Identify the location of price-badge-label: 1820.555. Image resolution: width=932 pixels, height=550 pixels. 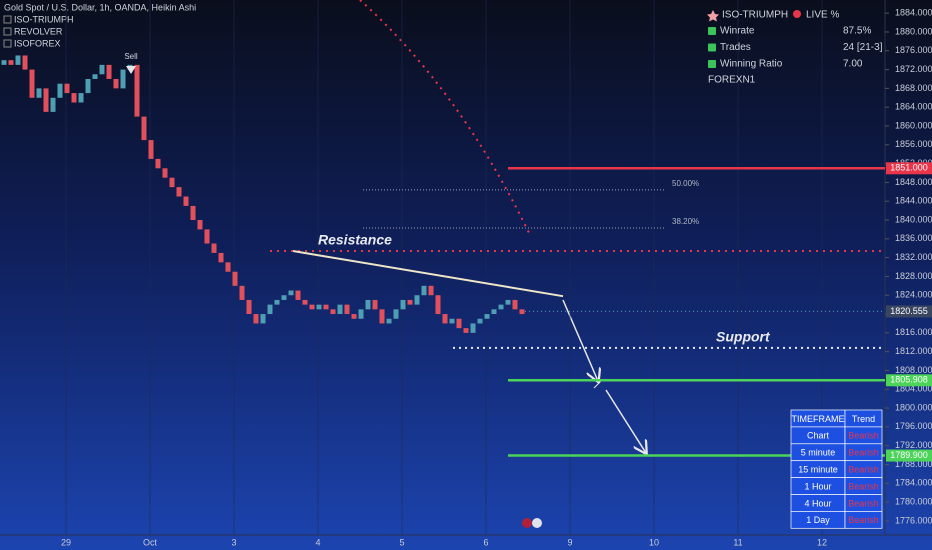
(909, 311).